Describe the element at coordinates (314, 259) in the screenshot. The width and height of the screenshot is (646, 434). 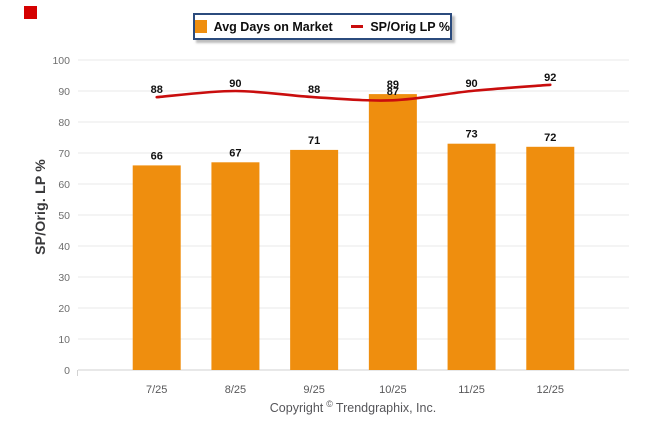
I see `bar-9/25` at that location.